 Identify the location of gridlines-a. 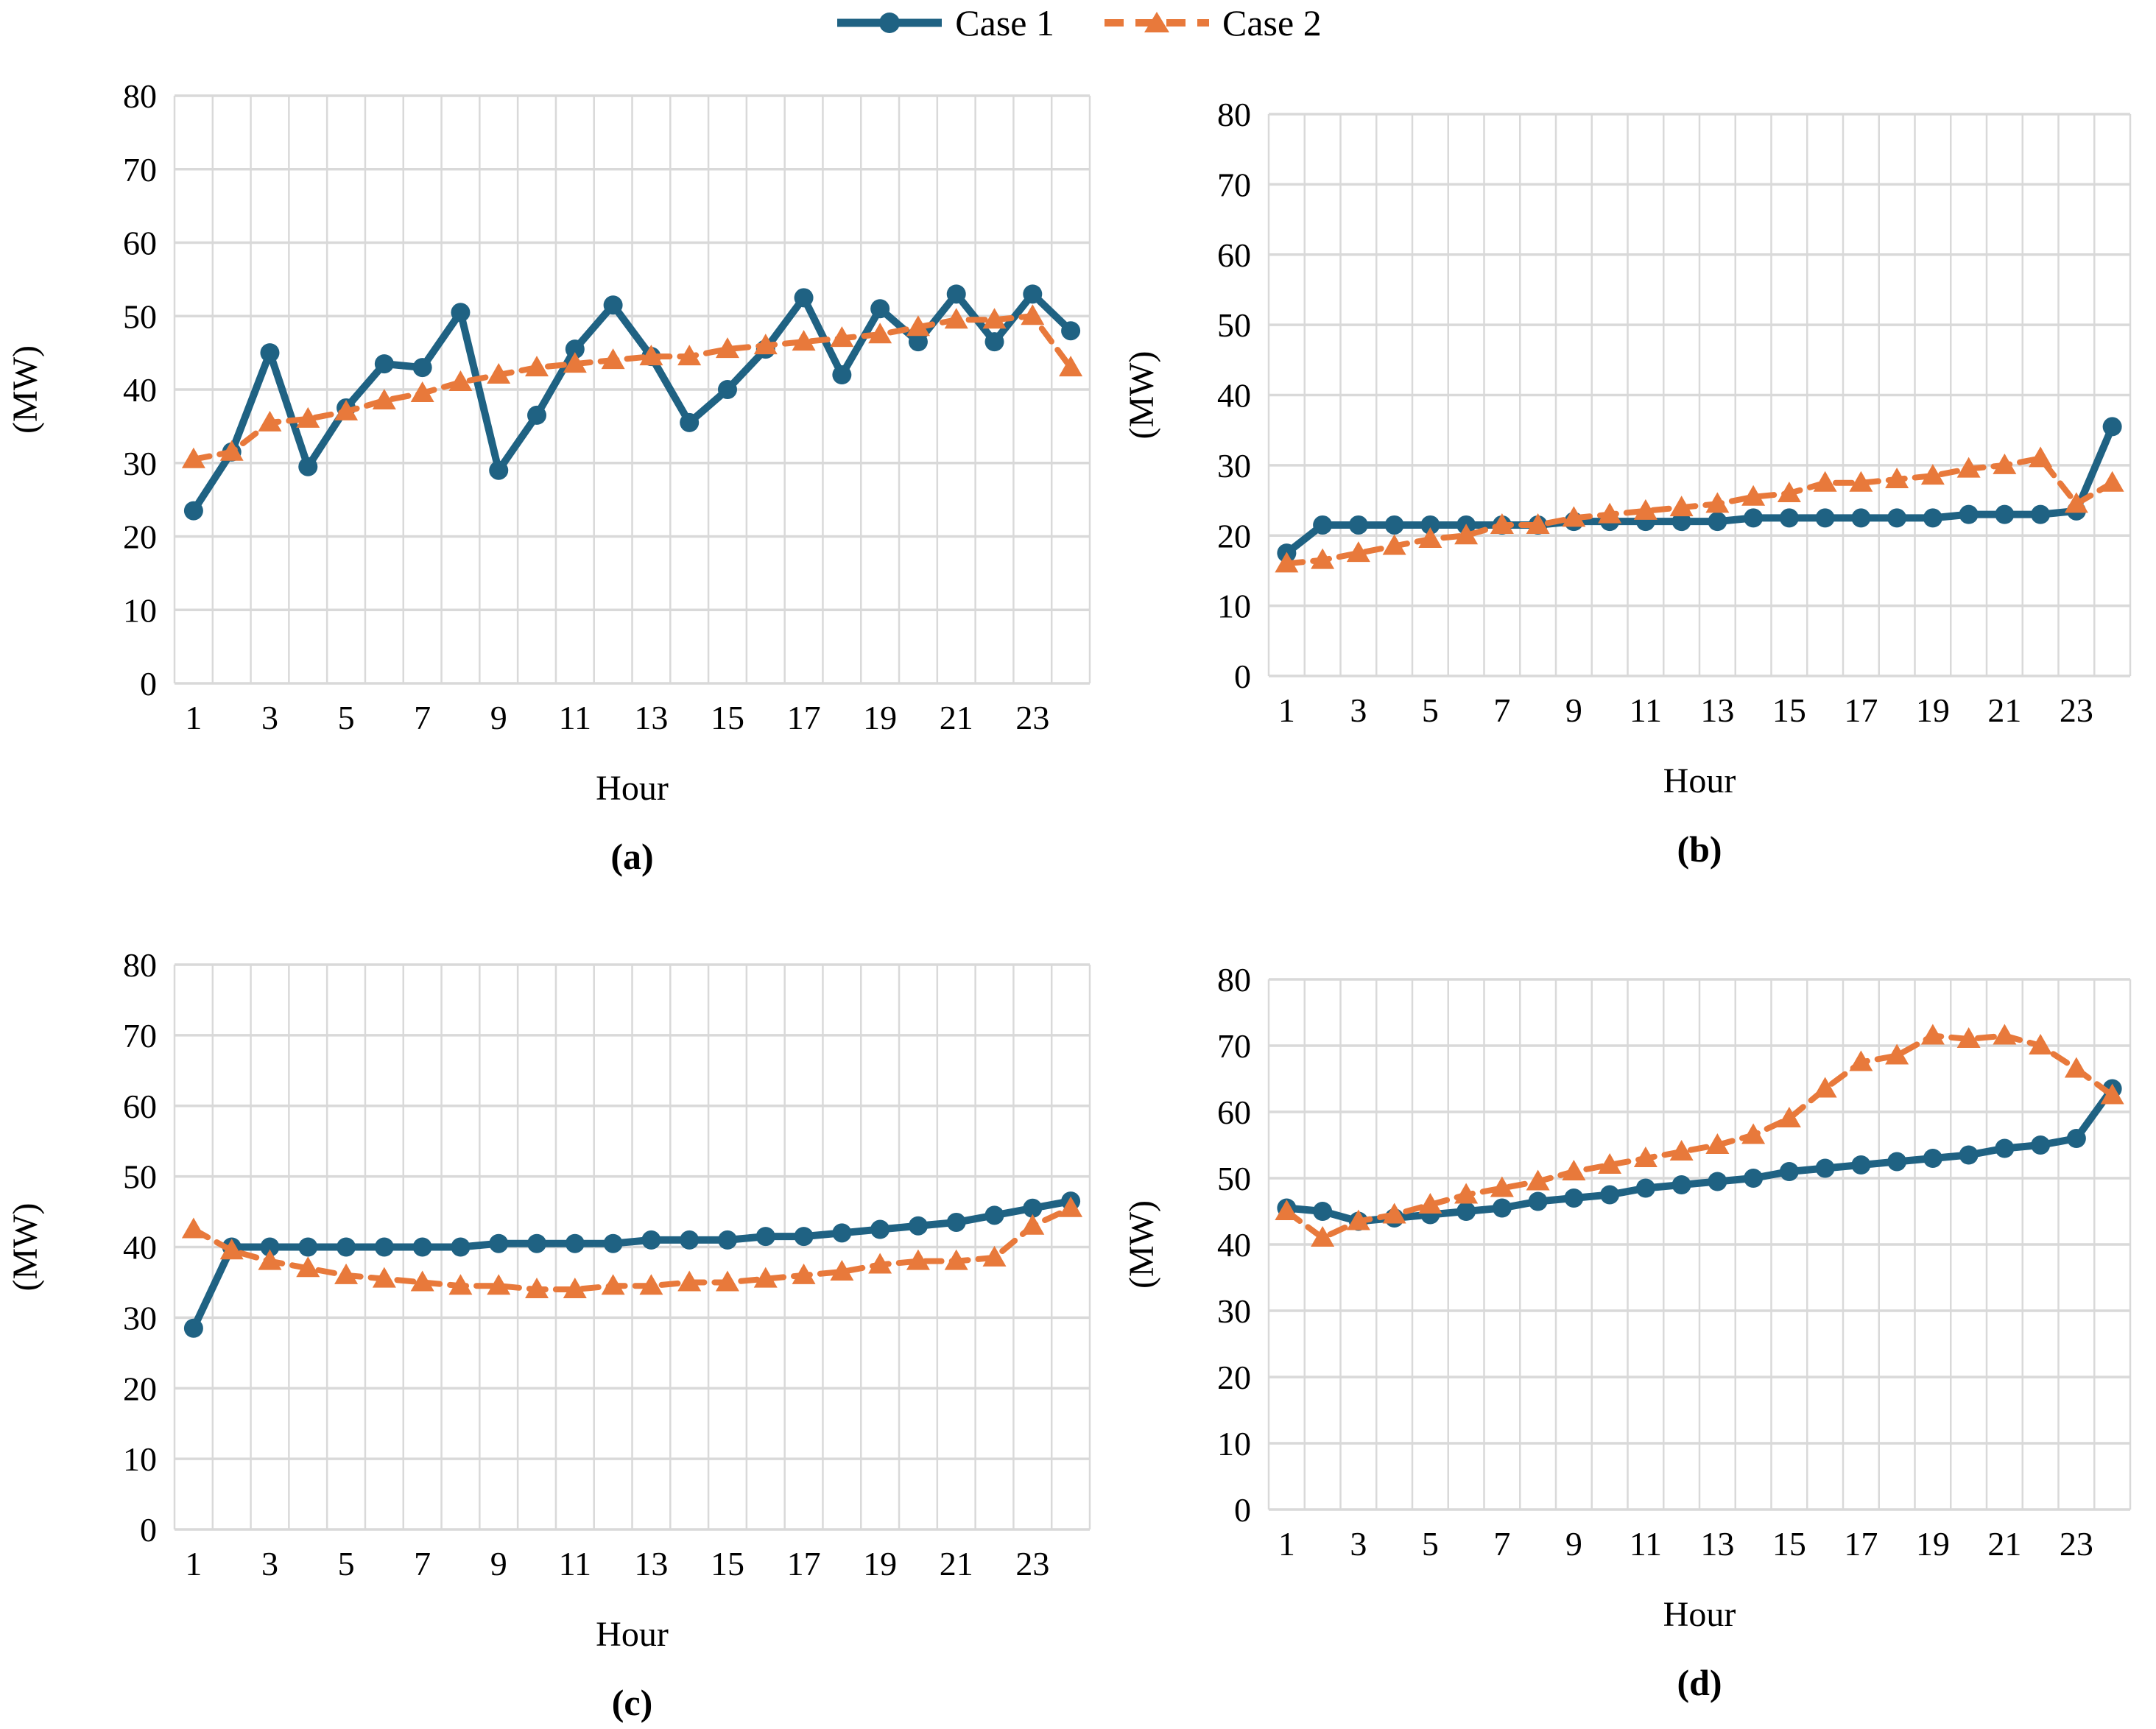
(632, 389).